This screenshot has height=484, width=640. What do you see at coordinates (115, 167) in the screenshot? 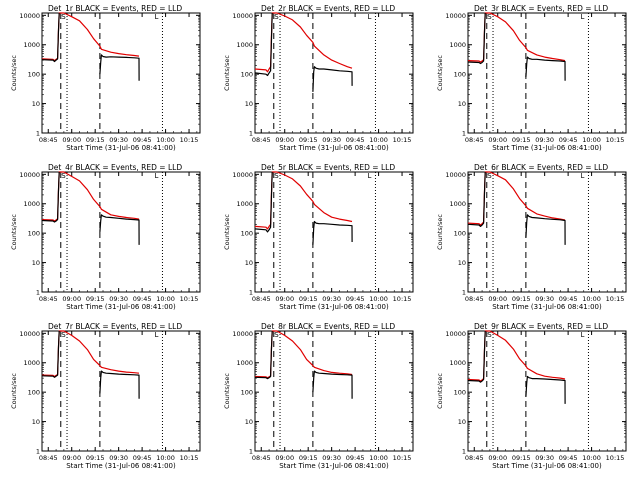
I see `panel-title: Det_4r BLACK = Events, RED = LLD` at bounding box center [115, 167].